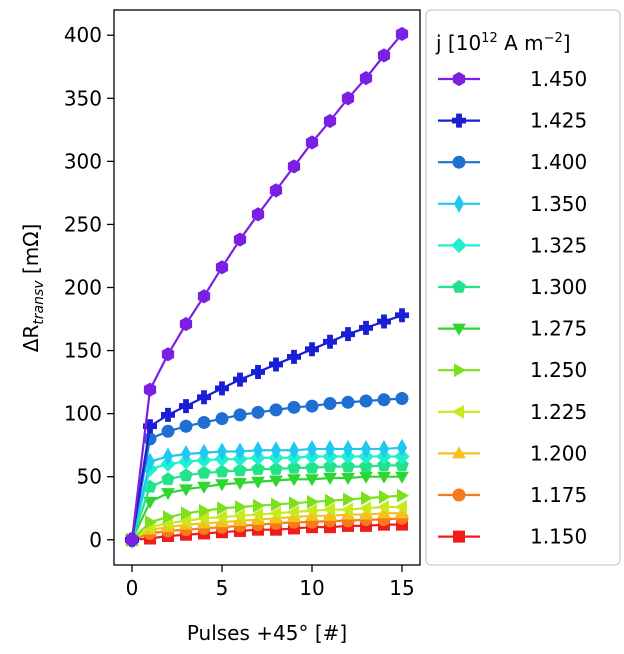 This screenshot has width=624, height=654. Describe the element at coordinates (458, 43) in the screenshot. I see `legend-title-prefix: j [10` at that location.